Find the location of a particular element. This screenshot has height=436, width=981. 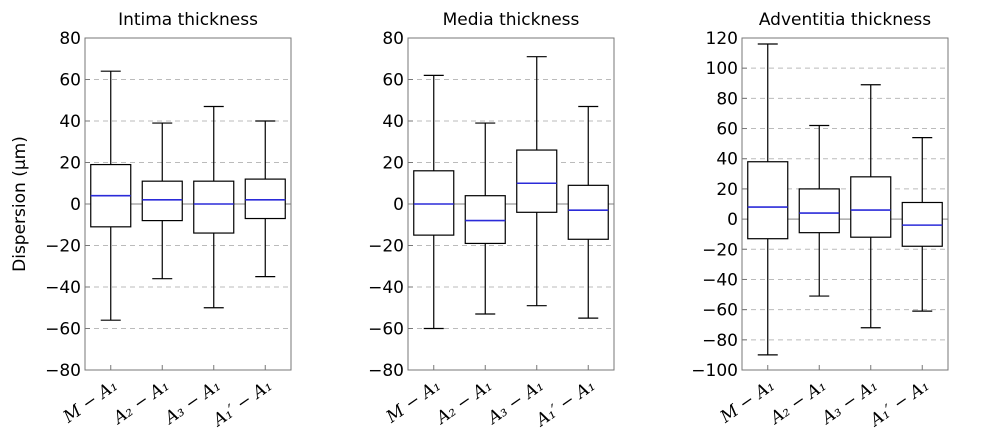

y-tick-label-panel2-2: −40 is located at coordinates (386, 288).